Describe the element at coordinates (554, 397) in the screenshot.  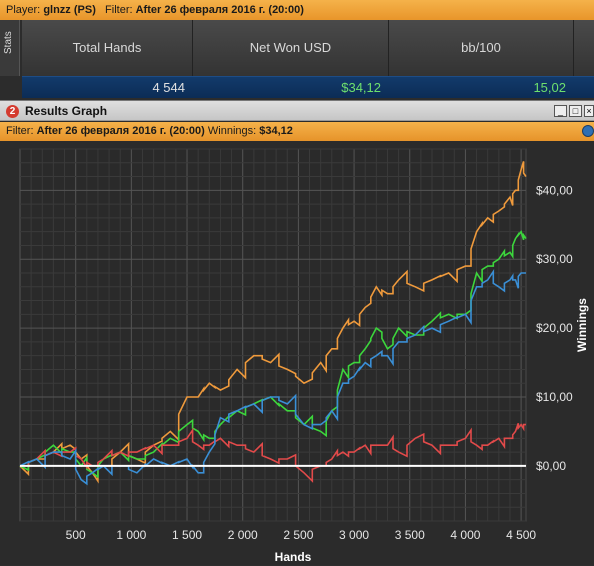
I see `y-tick-label: $10,00` at that location.